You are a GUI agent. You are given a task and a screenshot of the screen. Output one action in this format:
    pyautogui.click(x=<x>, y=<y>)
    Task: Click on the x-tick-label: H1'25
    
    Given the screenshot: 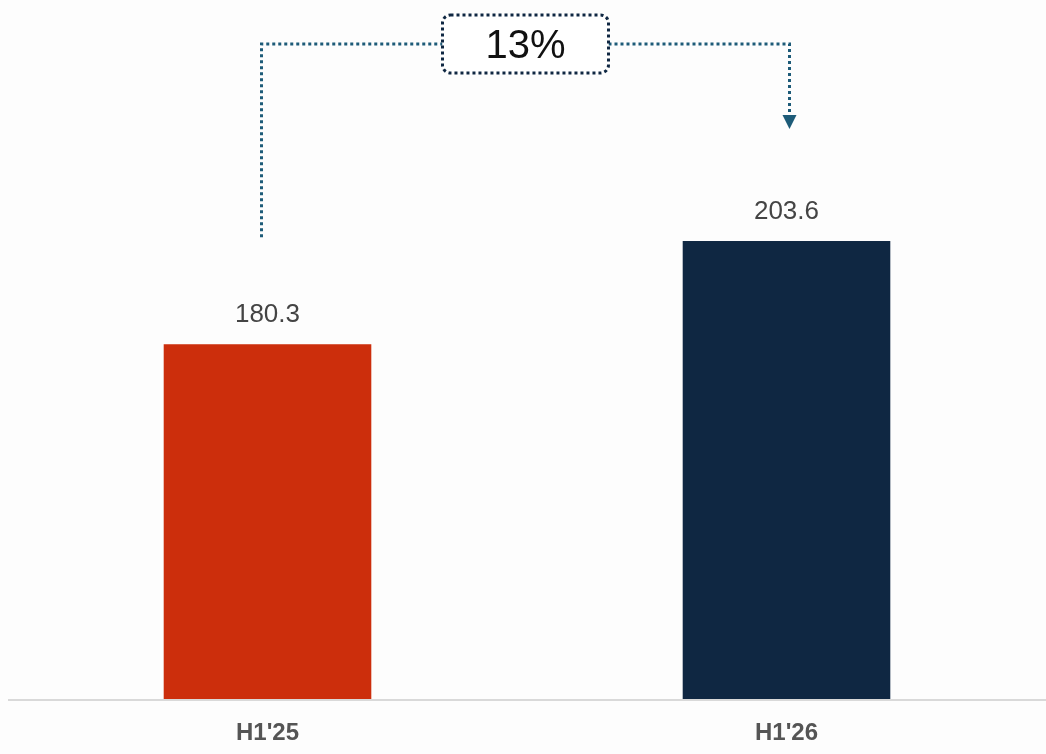 What is the action you would take?
    pyautogui.click(x=267, y=731)
    